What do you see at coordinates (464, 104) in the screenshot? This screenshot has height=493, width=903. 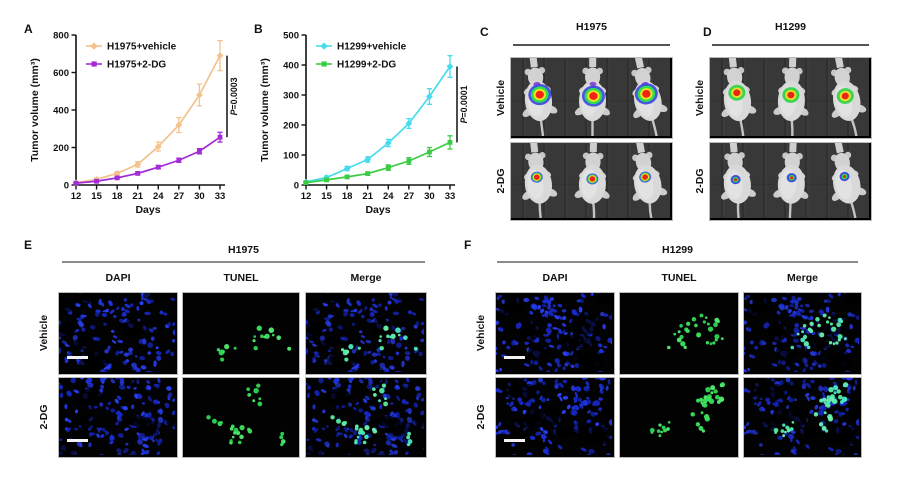 I see `svg-text: P=0.0001` at bounding box center [464, 104].